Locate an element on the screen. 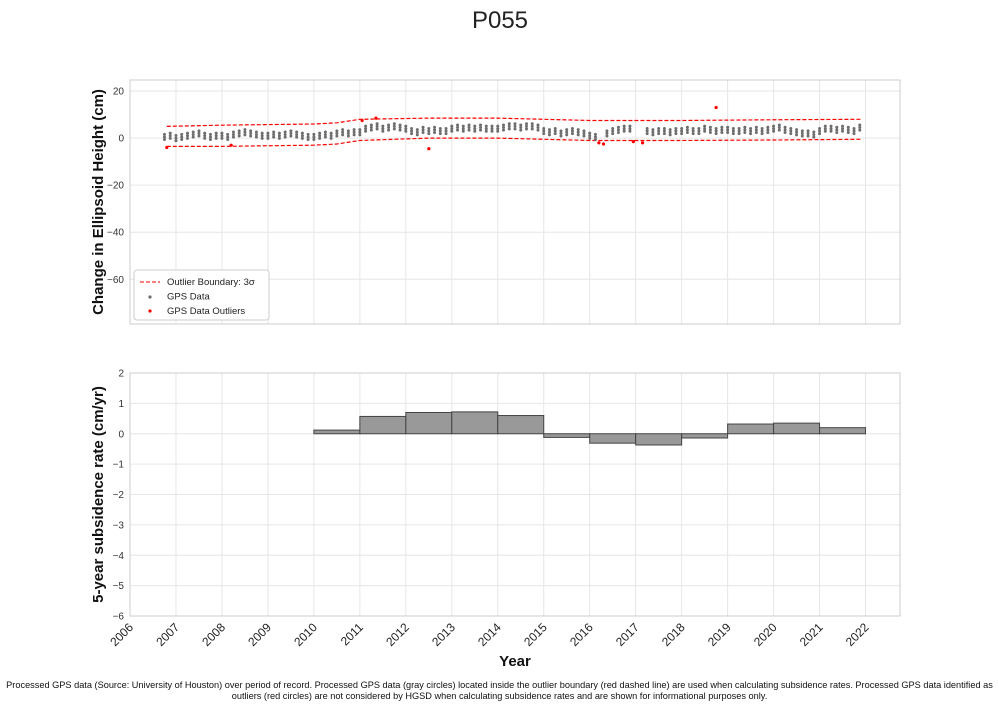 The width and height of the screenshot is (999, 705). y-tick-label: 0 is located at coordinates (121, 434).